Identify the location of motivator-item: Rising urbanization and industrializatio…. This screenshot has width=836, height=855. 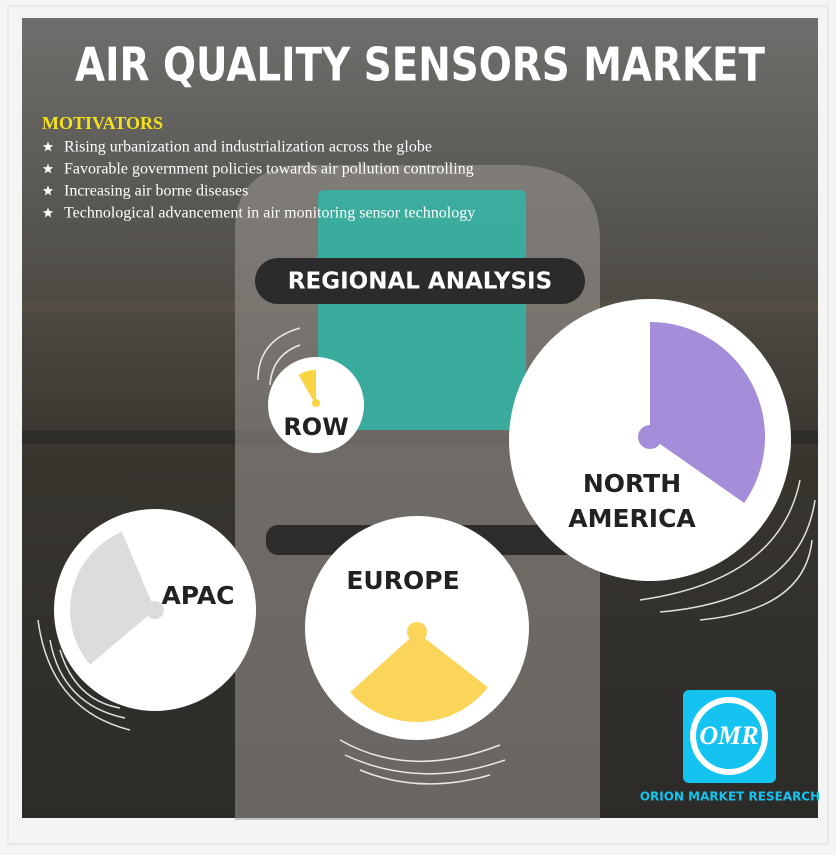
(248, 147).